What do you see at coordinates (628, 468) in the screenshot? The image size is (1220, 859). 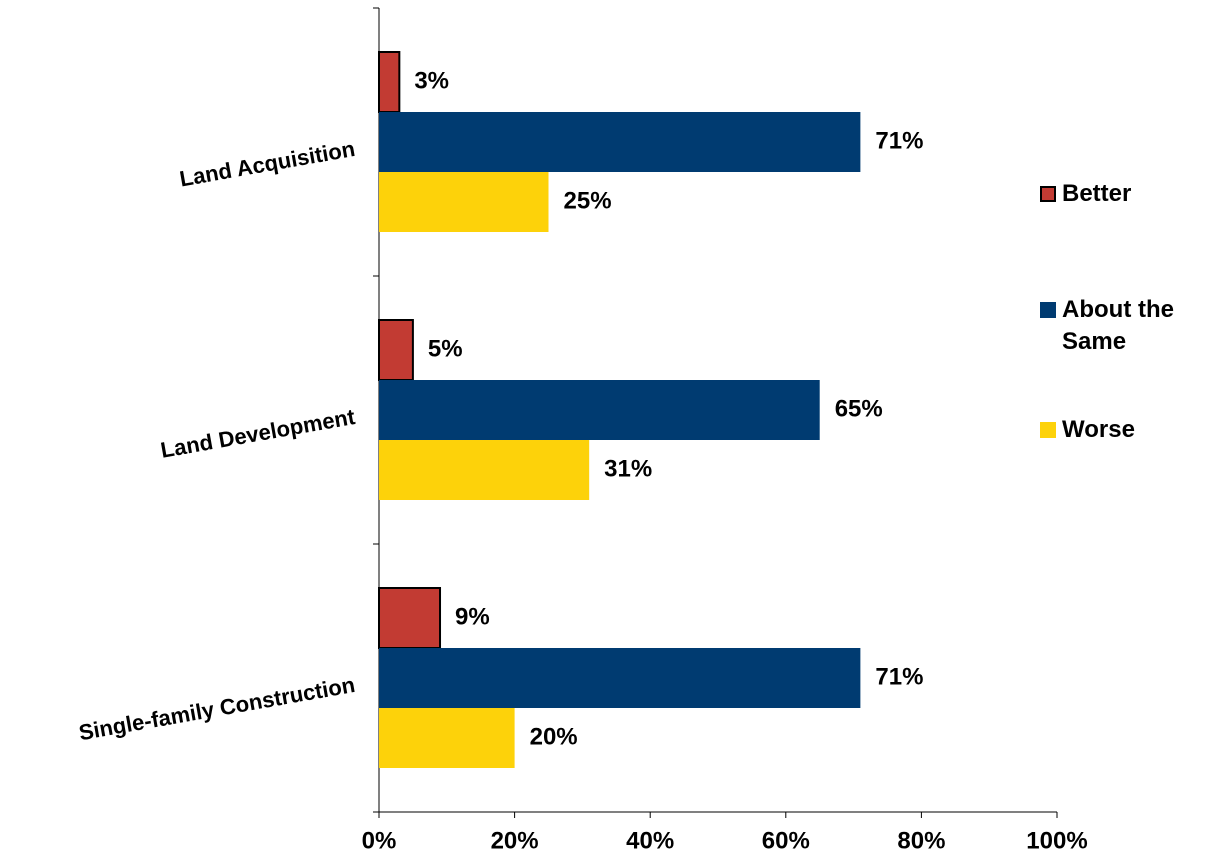 I see `value-label: 31%` at bounding box center [628, 468].